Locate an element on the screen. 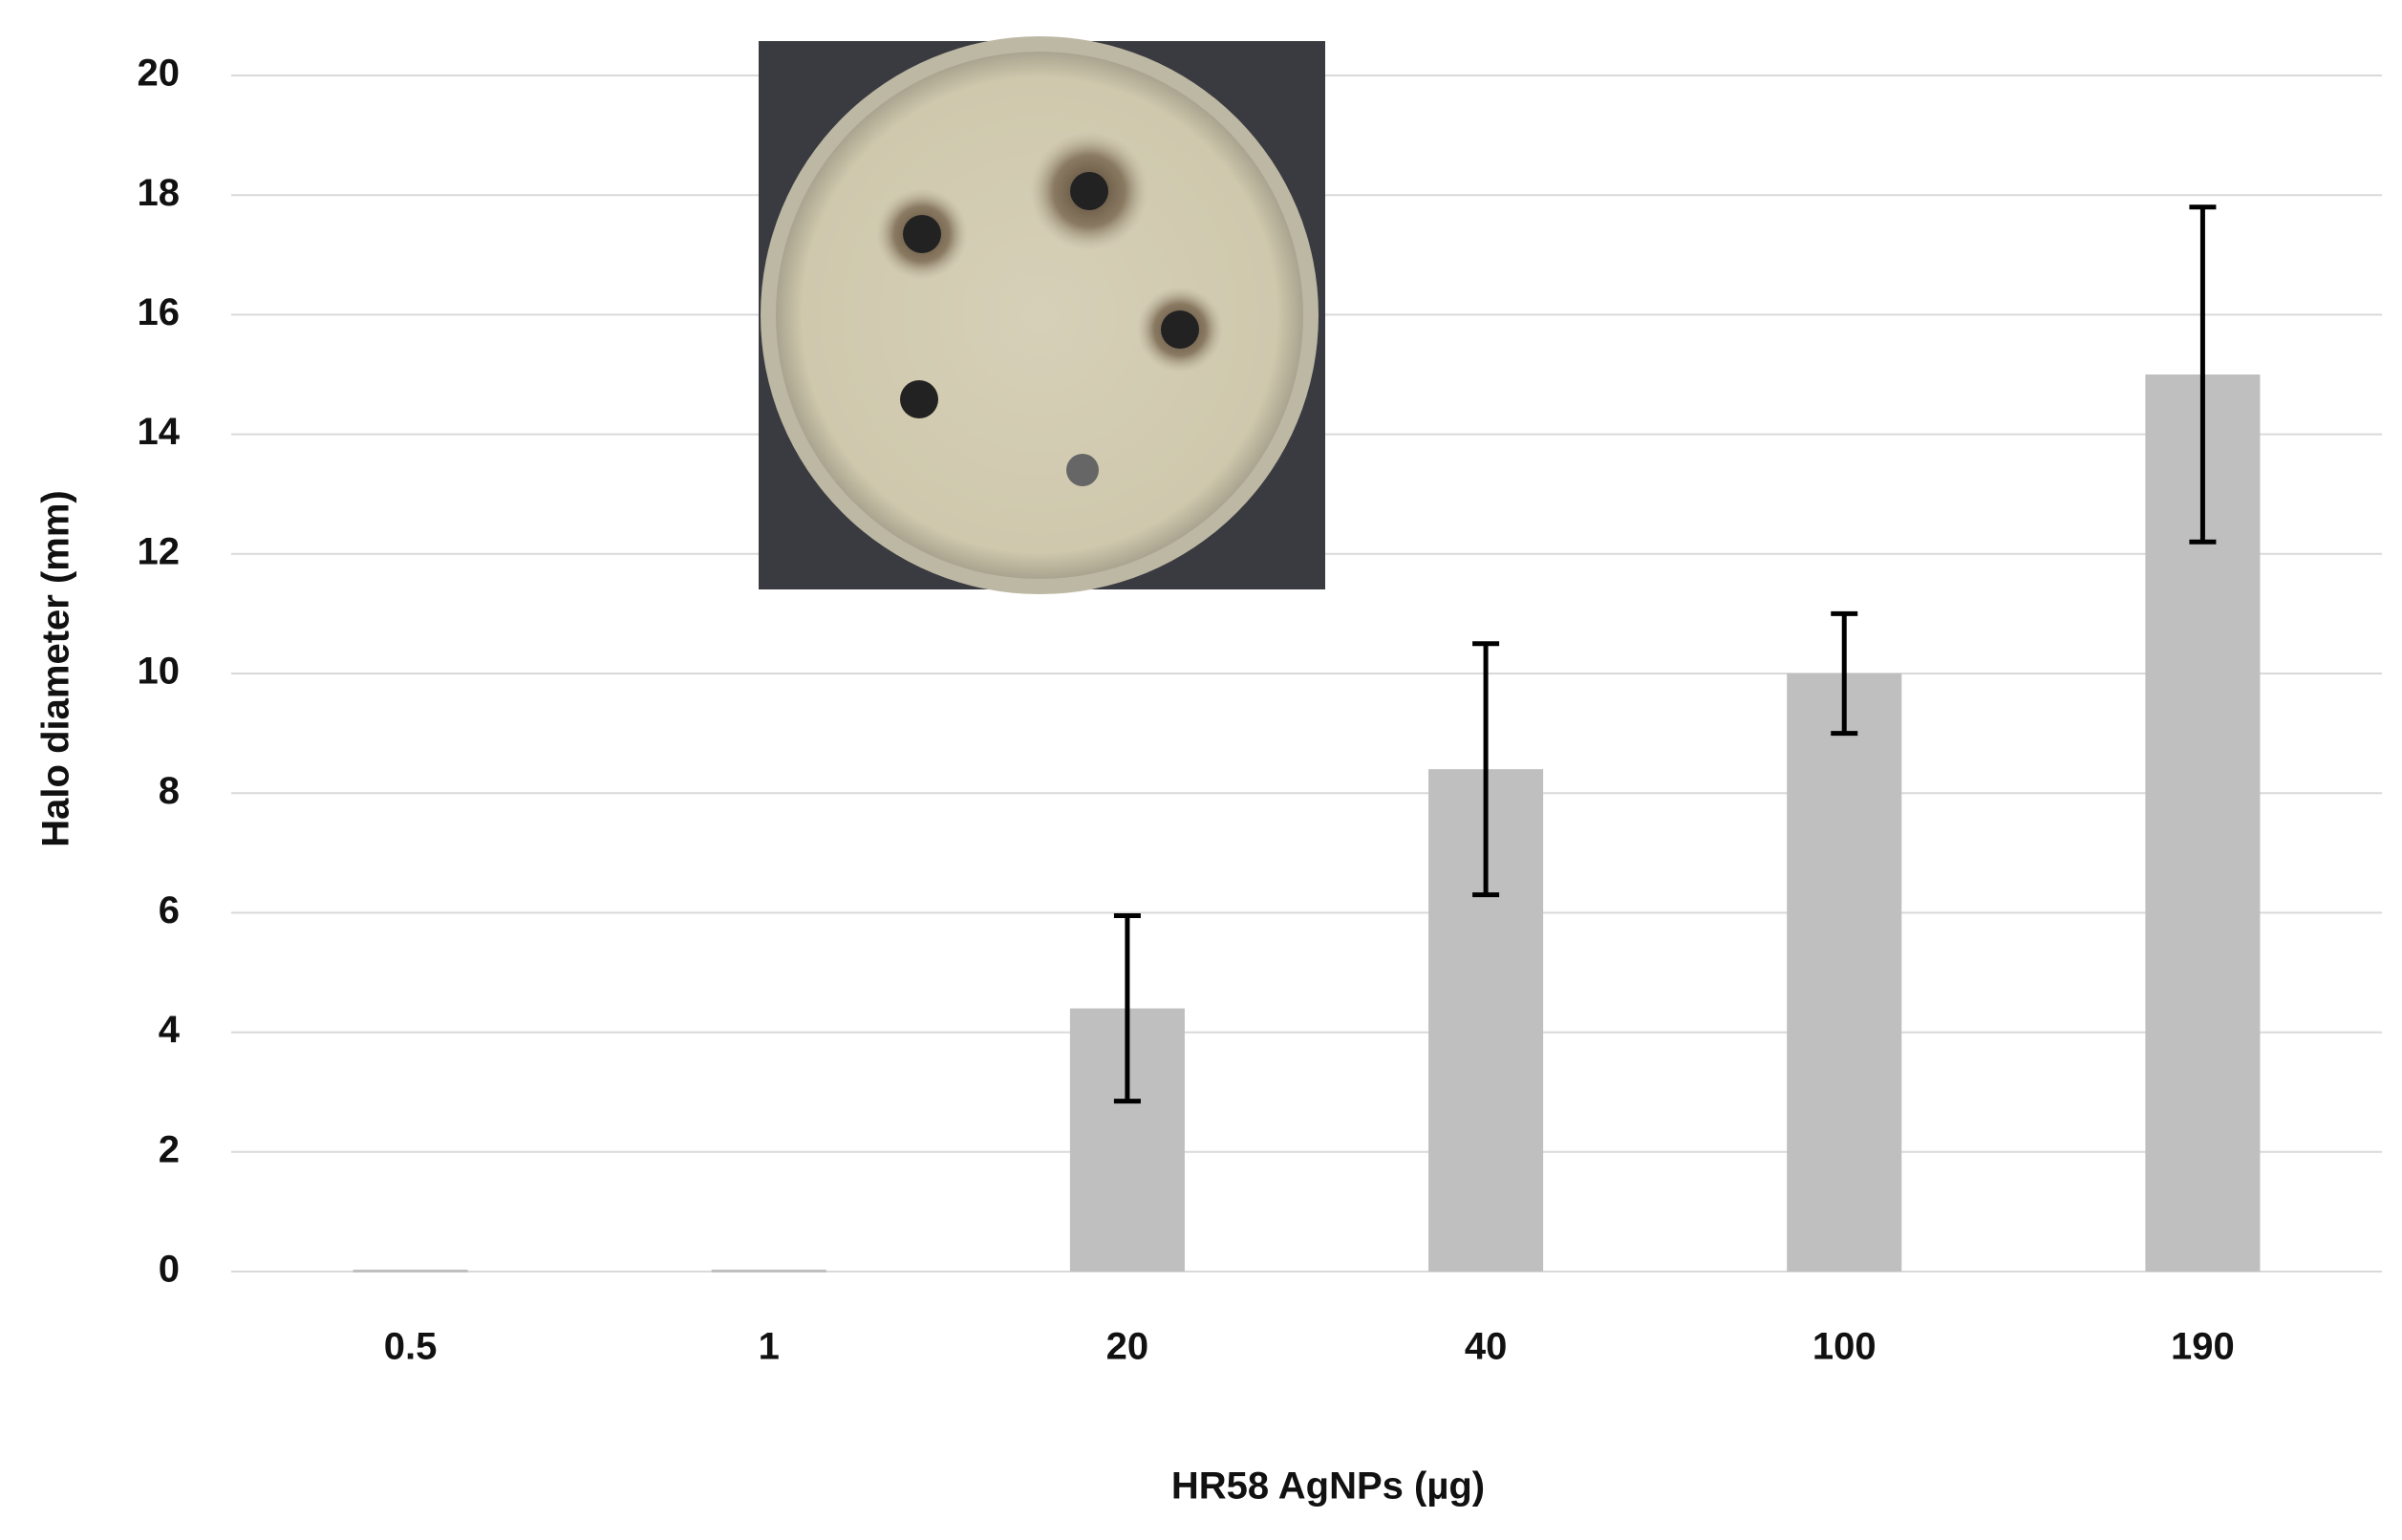  x-tick-label: 190 is located at coordinates (2203, 1347).